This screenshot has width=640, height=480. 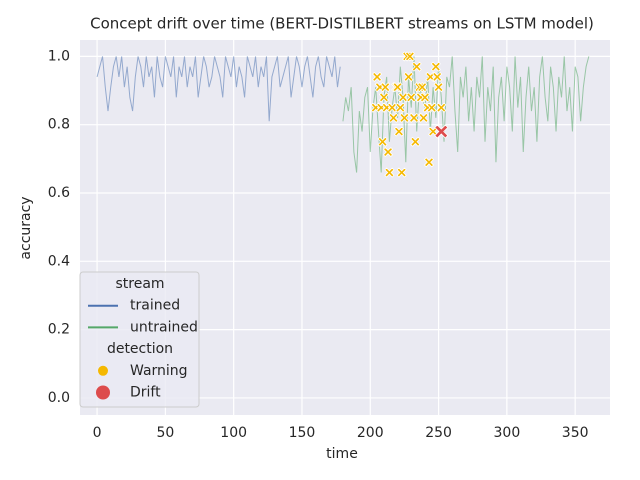 I want to click on series-line, so click(x=218, y=89).